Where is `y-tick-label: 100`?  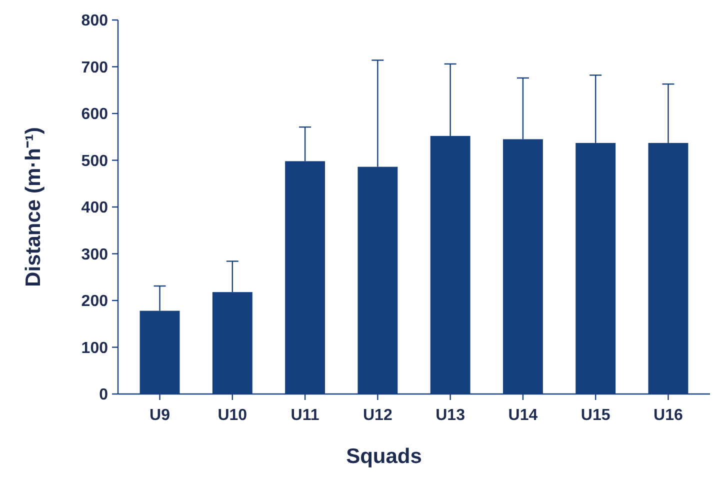 y-tick-label: 100 is located at coordinates (94, 348).